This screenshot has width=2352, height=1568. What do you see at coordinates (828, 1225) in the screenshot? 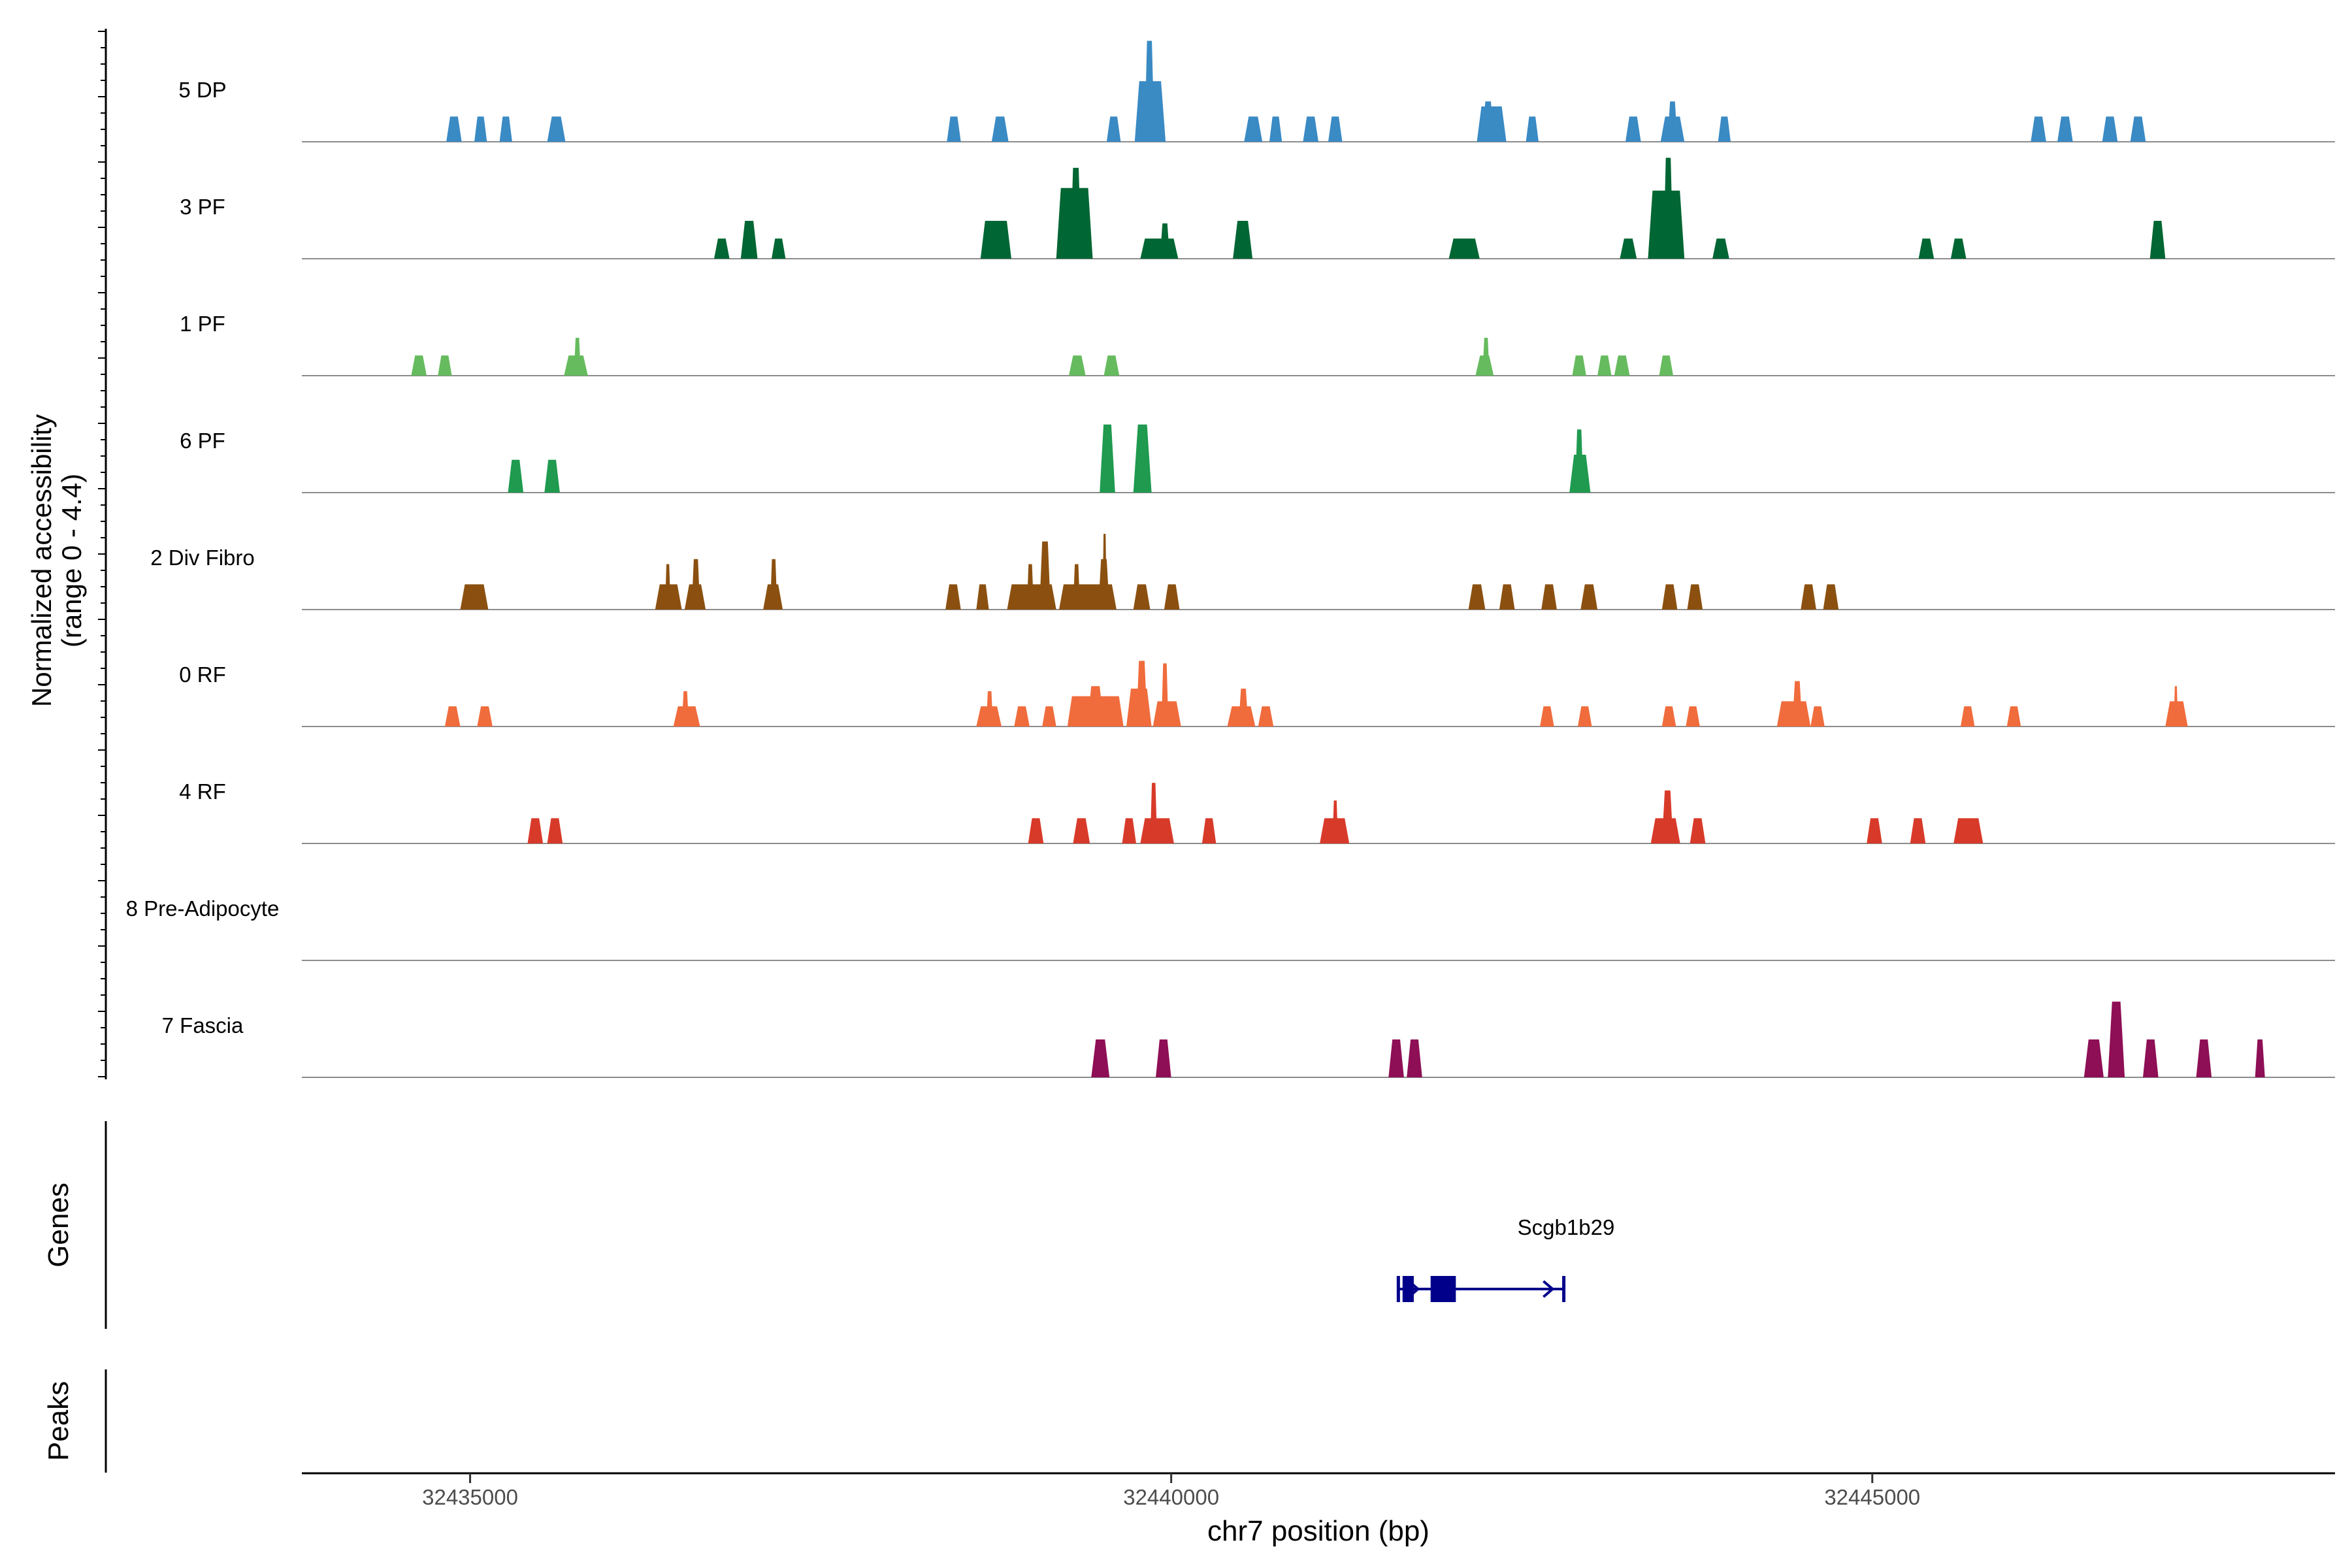
I see `genes-panel: Genes Scgb1b29` at bounding box center [828, 1225].